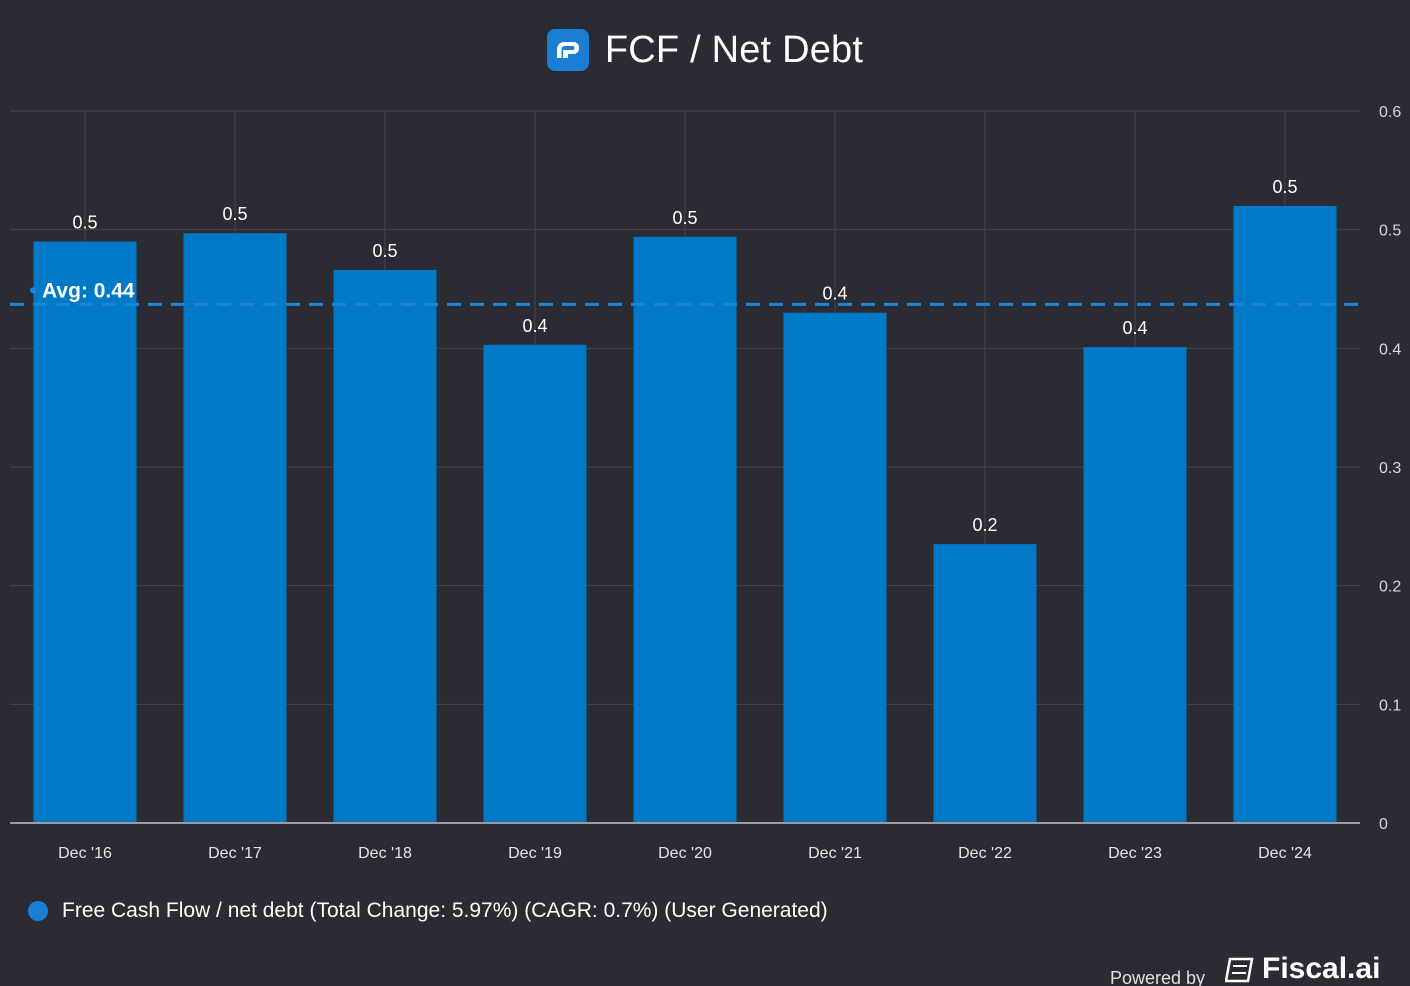 This screenshot has height=986, width=1410. What do you see at coordinates (1260, 968) in the screenshot?
I see `powered-by-footer: Powered by Fiscal.ai` at bounding box center [1260, 968].